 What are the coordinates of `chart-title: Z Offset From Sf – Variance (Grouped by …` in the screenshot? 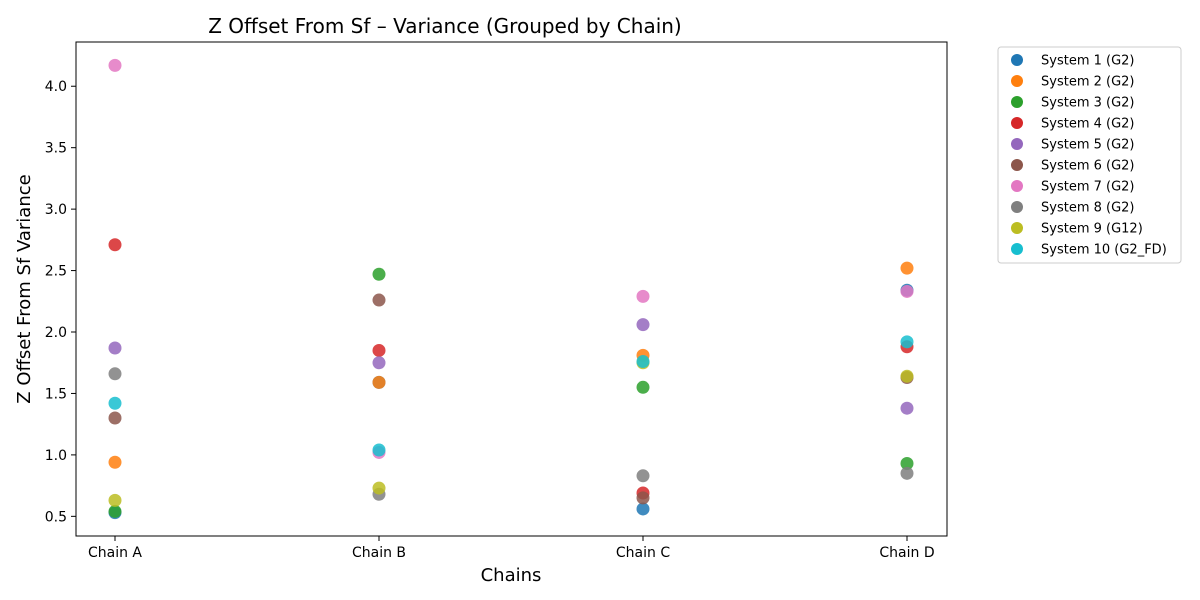 It's located at (445, 26).